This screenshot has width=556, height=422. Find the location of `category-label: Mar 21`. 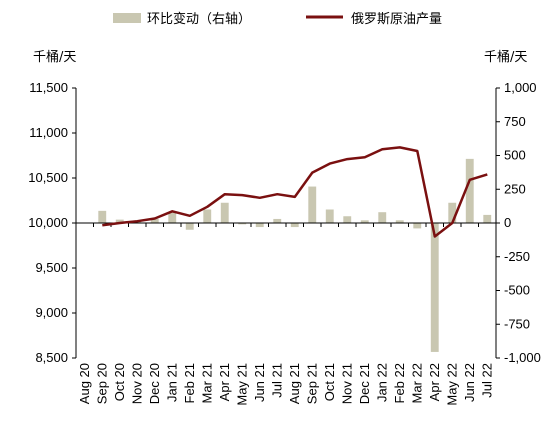

category-label: Mar 21 is located at coordinates (206, 383).